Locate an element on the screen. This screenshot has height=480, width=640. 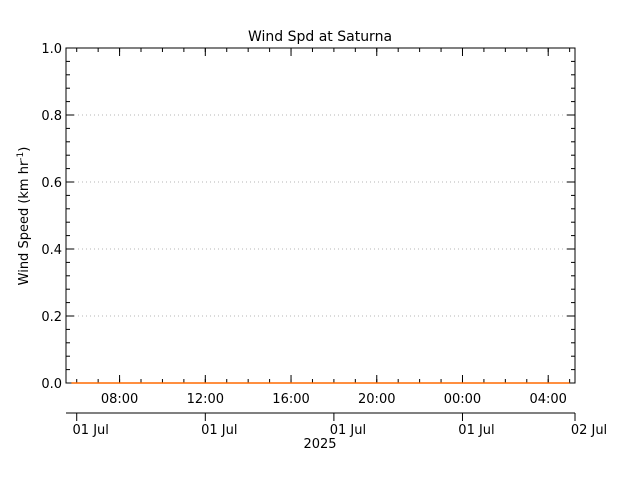
x-axis-year-label: 2025 is located at coordinates (319, 444).